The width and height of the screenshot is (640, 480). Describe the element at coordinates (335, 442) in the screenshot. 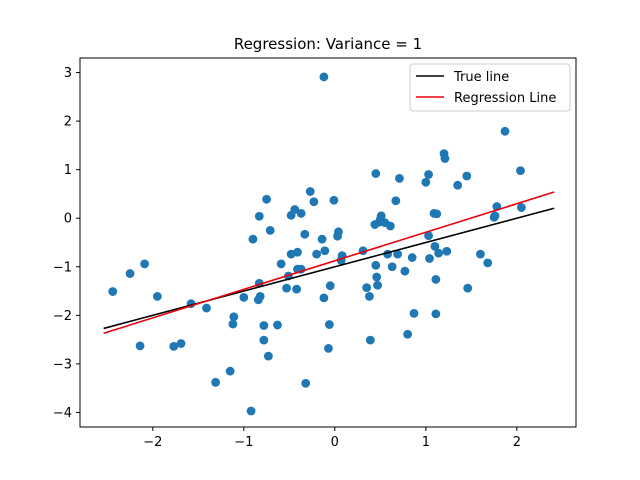

I see `x-tick-label: 0` at that location.